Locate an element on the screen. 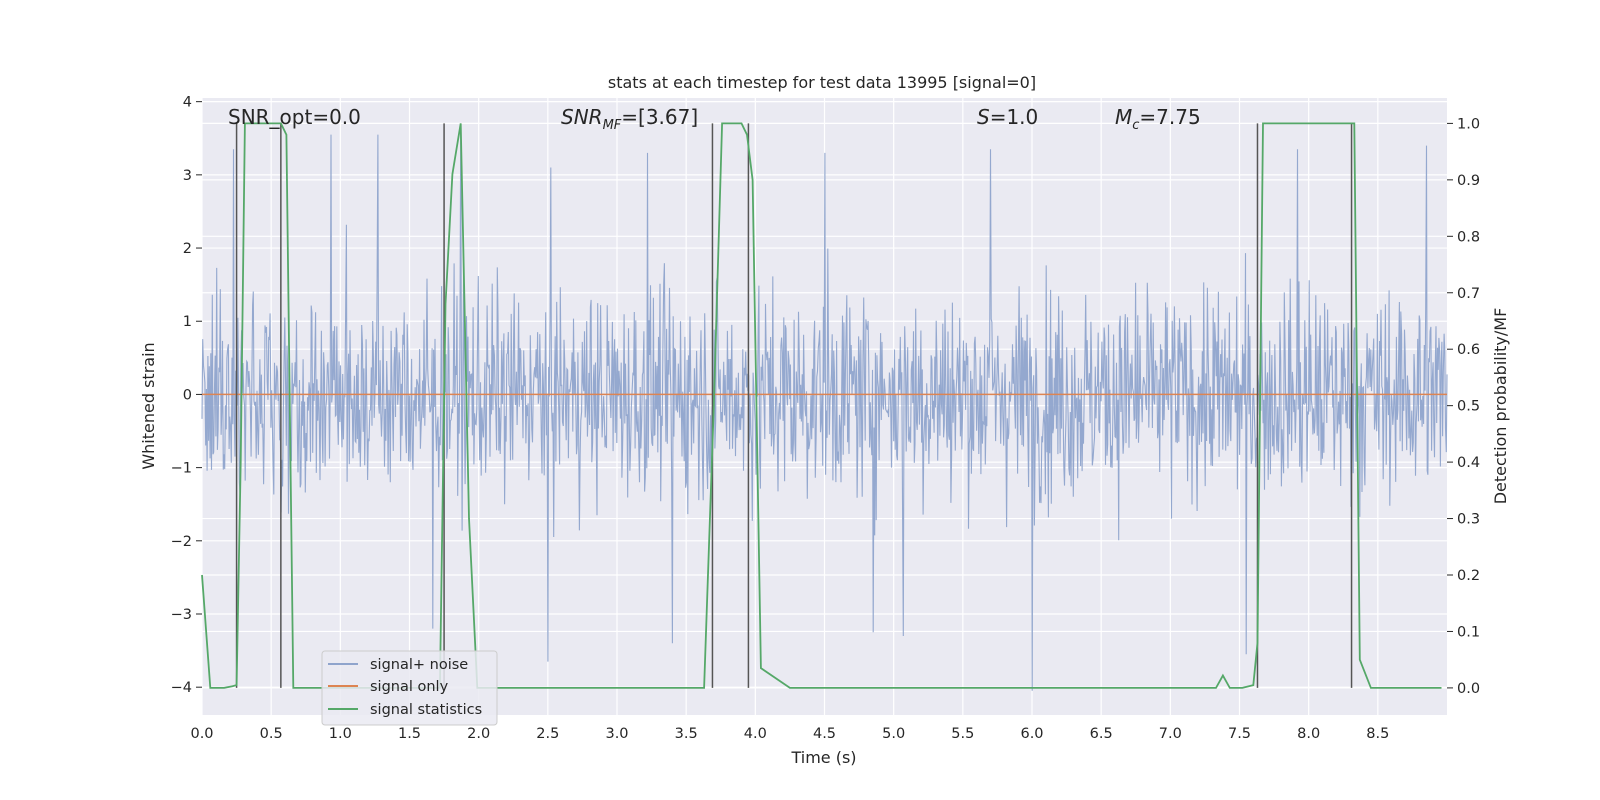 Image resolution: width=1600 pixels, height=800 pixels. annotation-s-value: =1.0 is located at coordinates (1014, 117).